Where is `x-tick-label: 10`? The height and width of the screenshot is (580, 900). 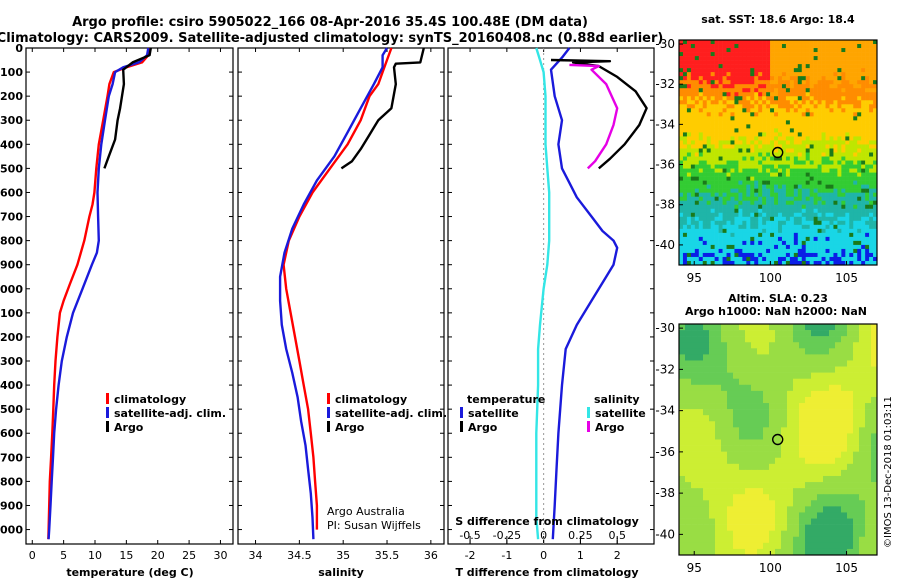 x-tick-label: 10 is located at coordinates (95, 555).